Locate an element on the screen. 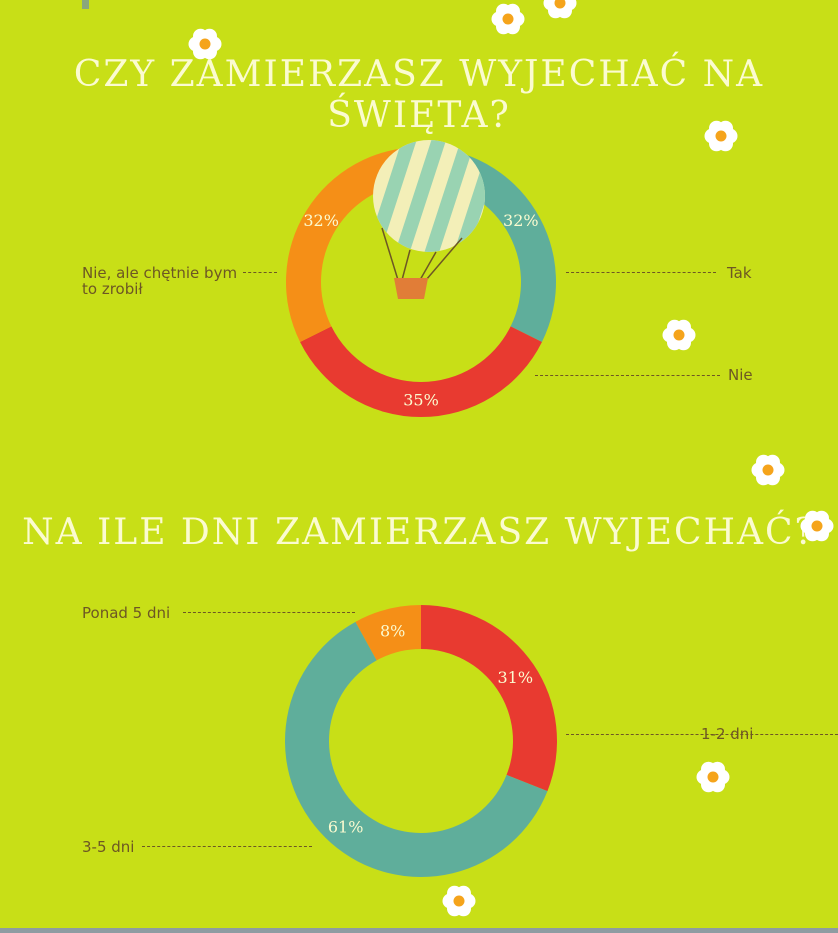 This screenshot has height=933, width=838. hot-air-balloon-icon is located at coordinates (429, 219).